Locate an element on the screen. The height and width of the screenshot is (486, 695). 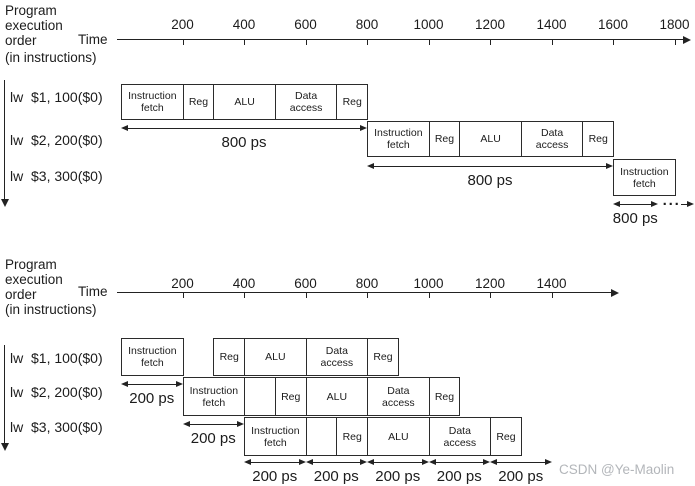
program-order-axis is located at coordinates (5, 394).